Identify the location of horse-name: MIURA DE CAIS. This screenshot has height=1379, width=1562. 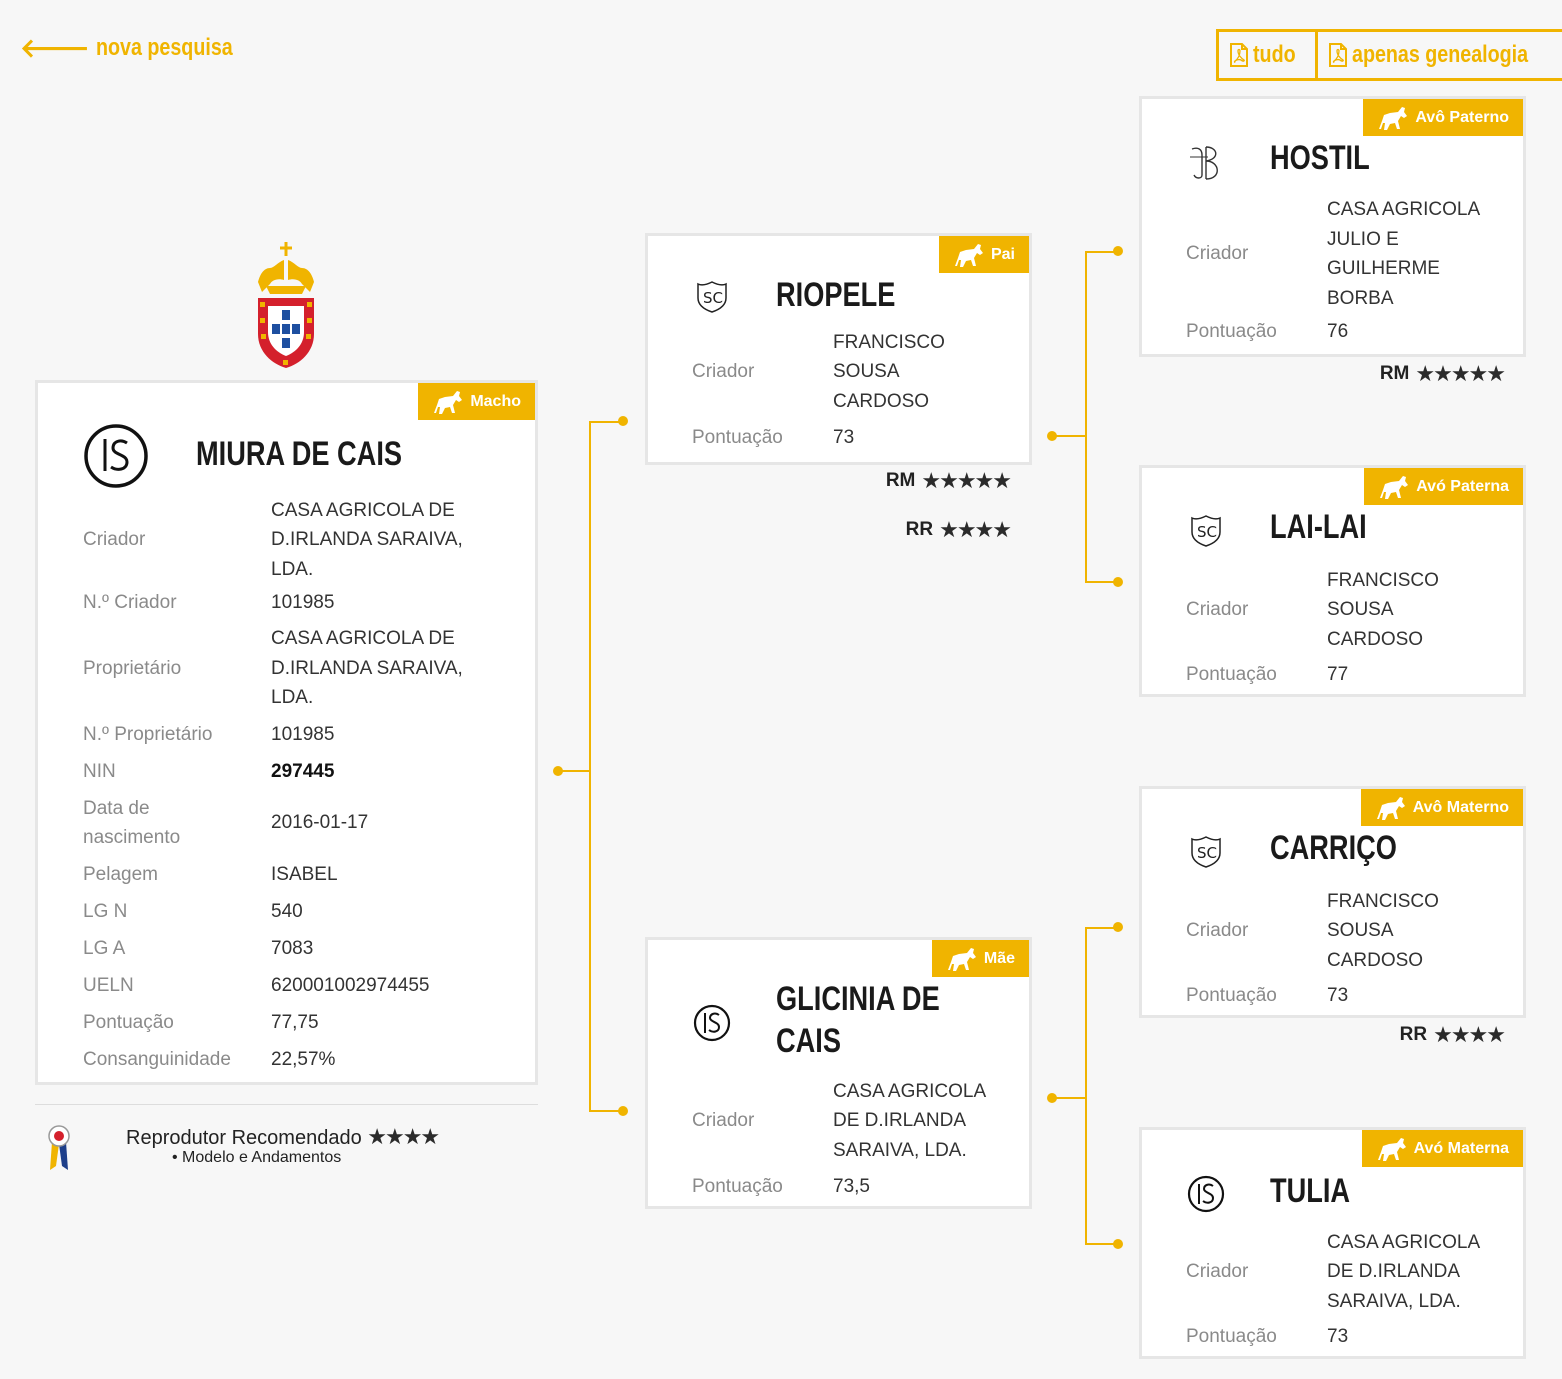
(299, 454).